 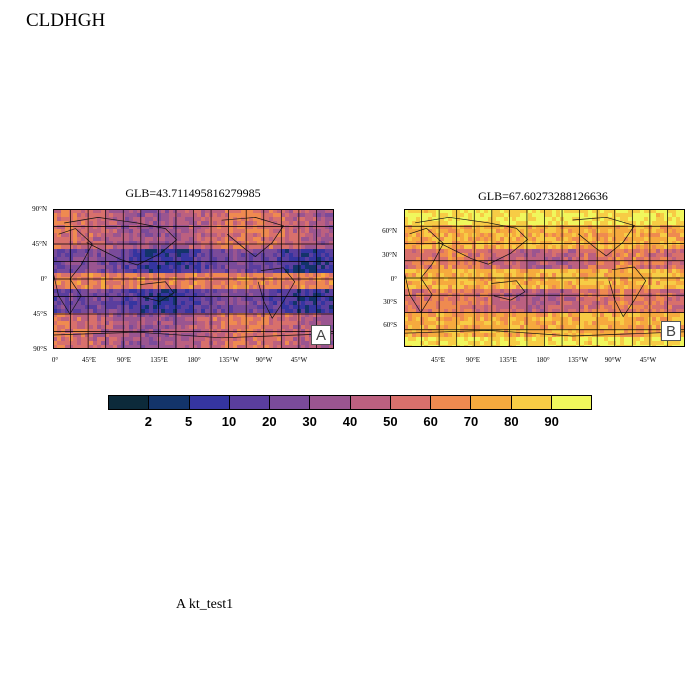 I want to click on panel-a-badge: A, so click(x=321, y=335).